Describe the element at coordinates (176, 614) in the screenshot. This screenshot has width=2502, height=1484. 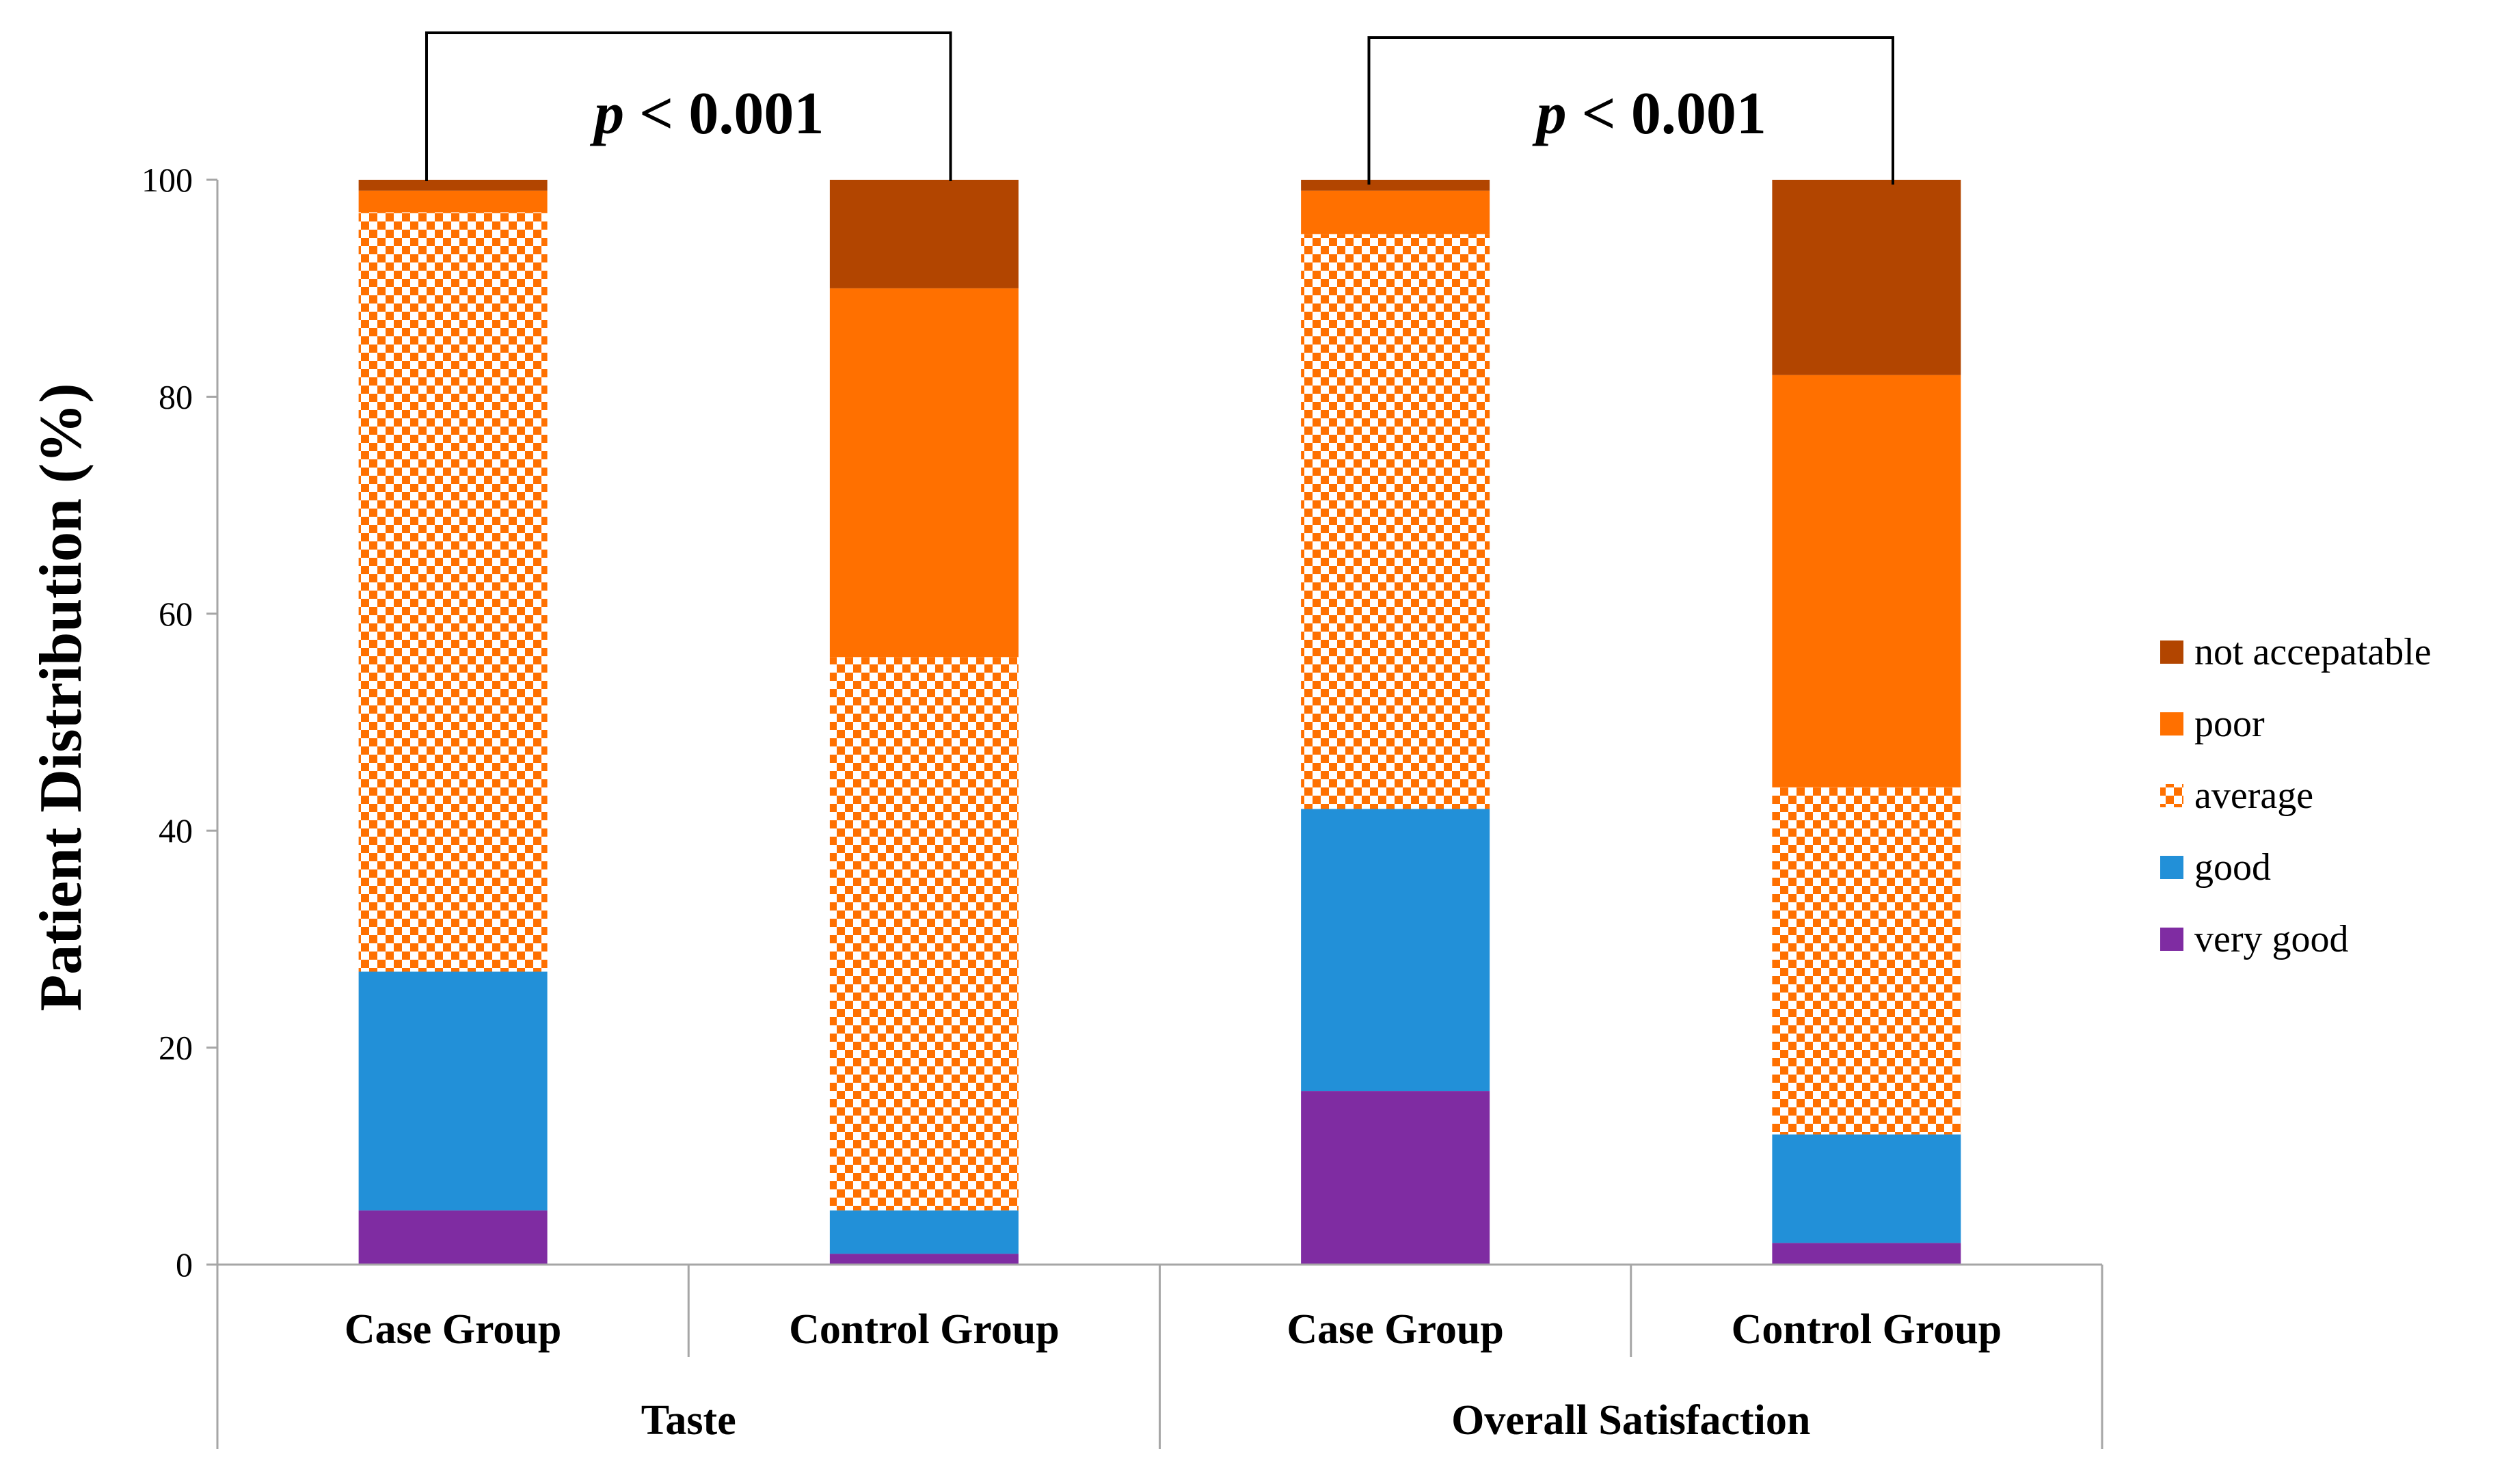
I see `y-tick-label: 60` at that location.